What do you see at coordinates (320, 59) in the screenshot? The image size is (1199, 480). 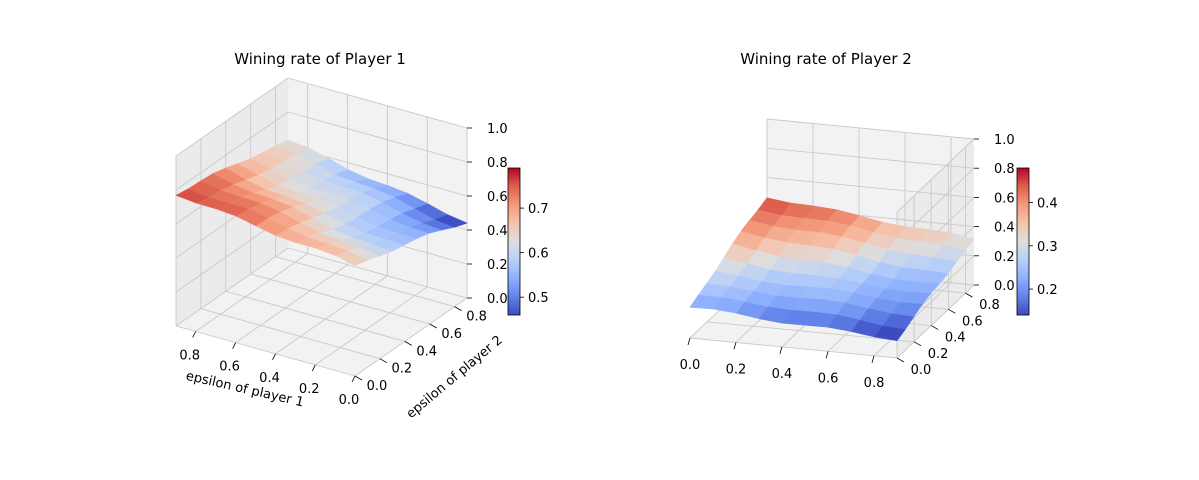 I see `chart1-title: Wining rate of Player 1` at bounding box center [320, 59].